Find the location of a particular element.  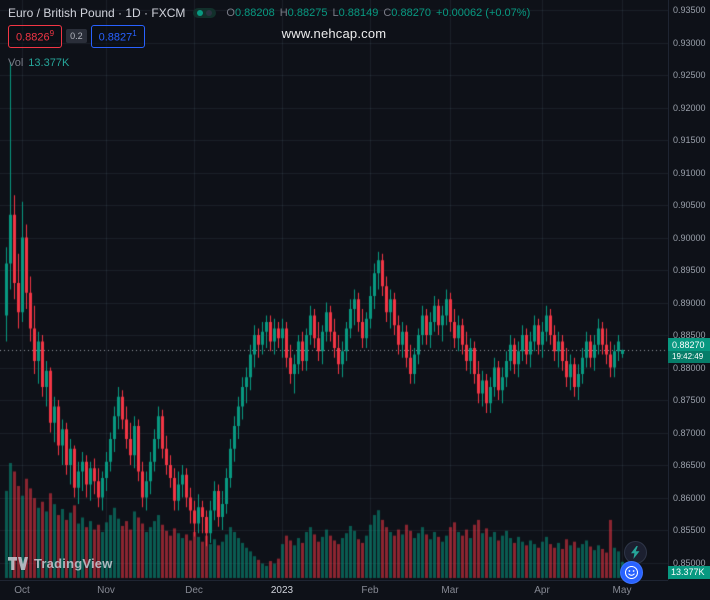

status-dot-on-icon is located at coordinates (200, 13).